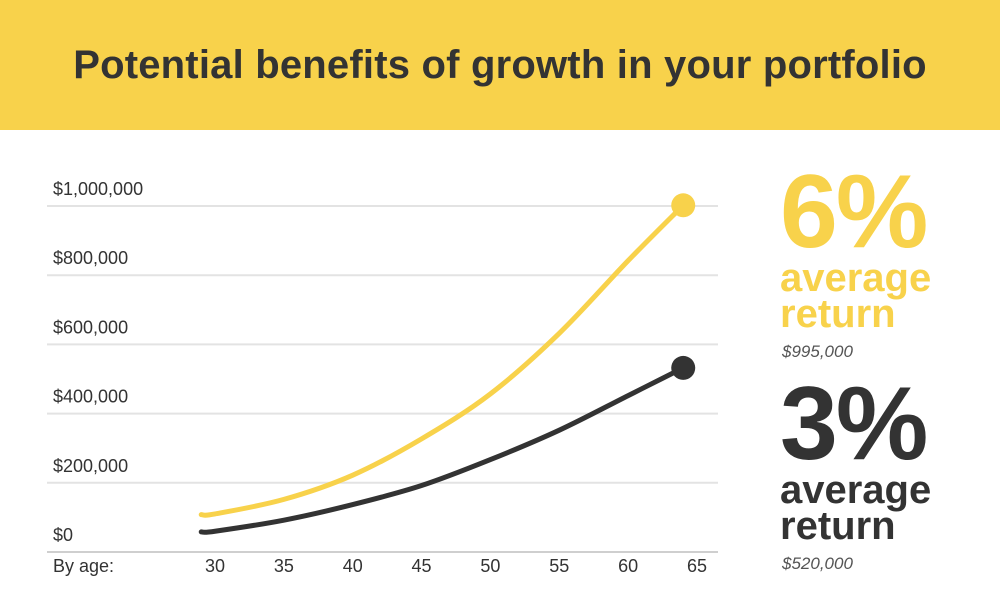 This screenshot has width=1000, height=612. Describe the element at coordinates (559, 566) in the screenshot. I see `x-tick-label: 55` at that location.